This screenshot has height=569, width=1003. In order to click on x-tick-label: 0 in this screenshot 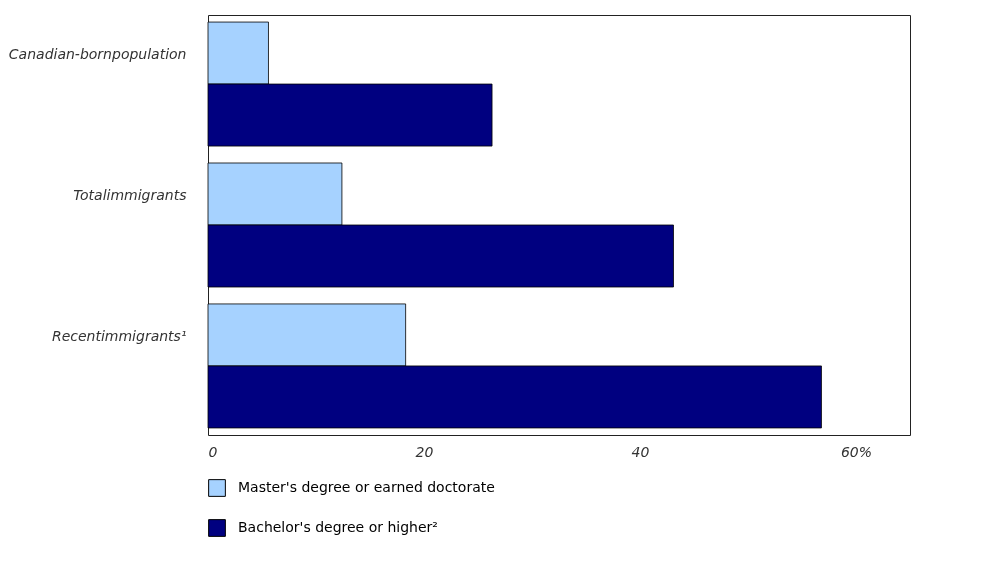, I will do `click(213, 451)`.